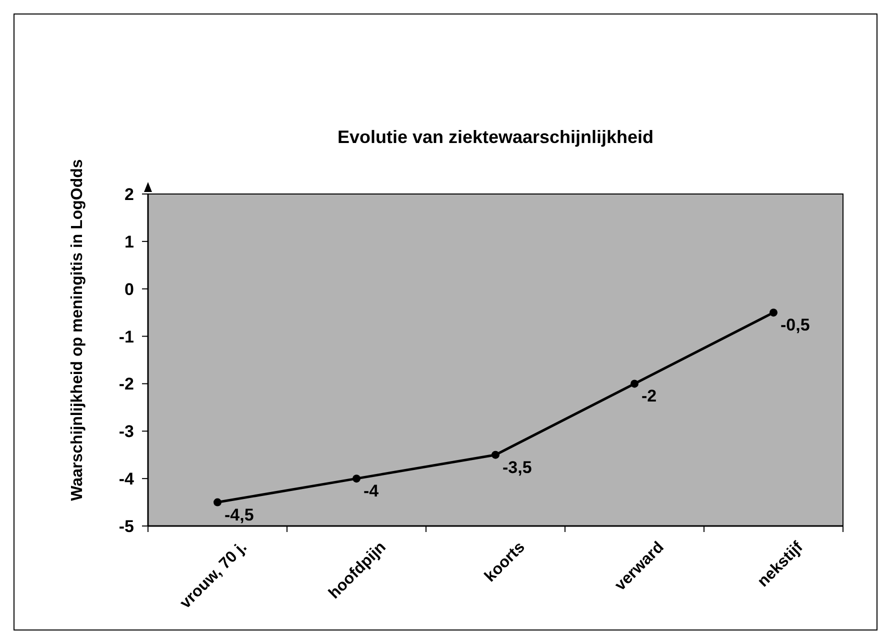  Describe the element at coordinates (126, 384) in the screenshot. I see `y-tick-label: -2` at that location.